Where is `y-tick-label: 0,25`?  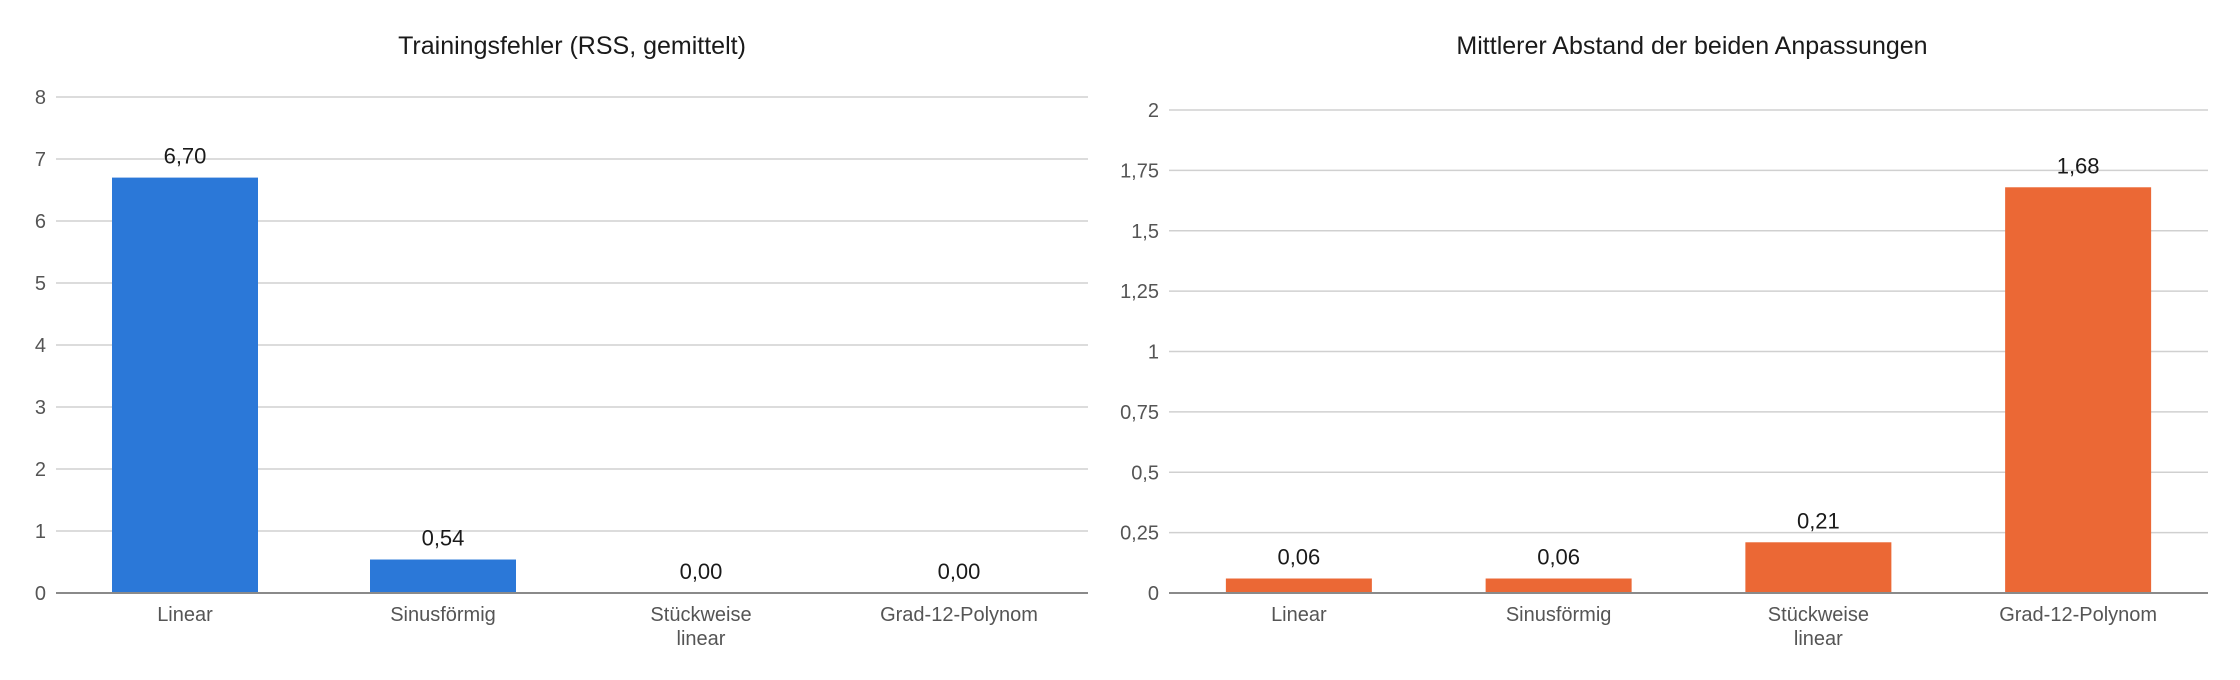 y-tick-label: 0,25 is located at coordinates (1139, 534).